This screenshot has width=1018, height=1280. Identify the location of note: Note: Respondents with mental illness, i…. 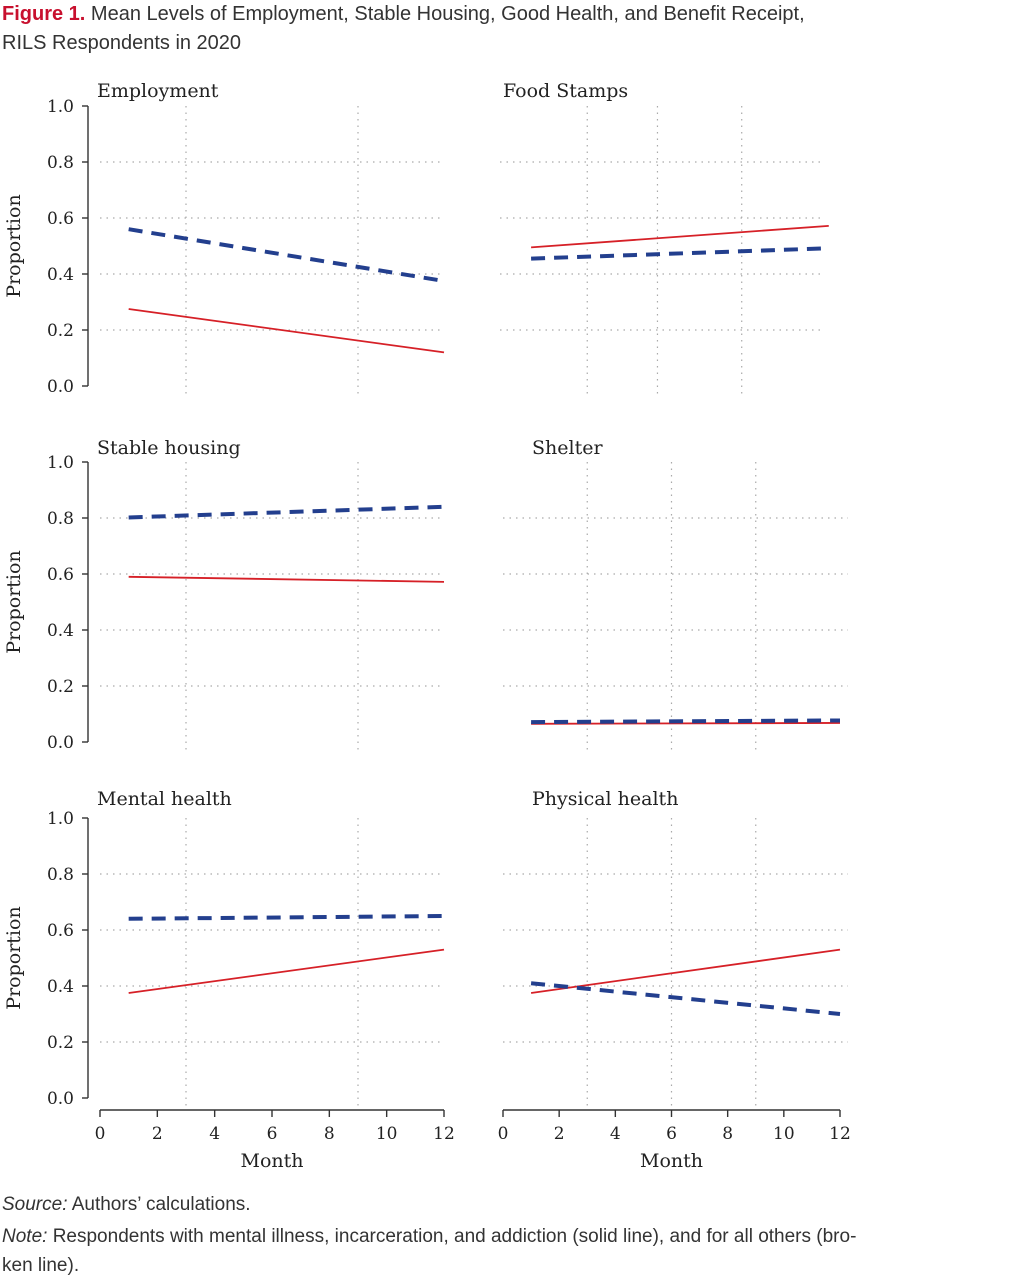
(509, 1251).